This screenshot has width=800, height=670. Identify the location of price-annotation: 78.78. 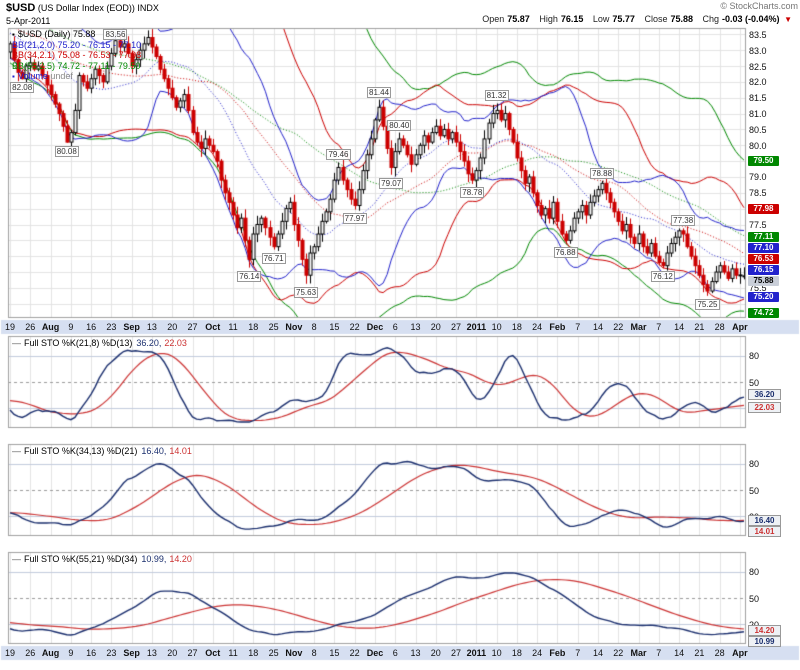
(472, 192).